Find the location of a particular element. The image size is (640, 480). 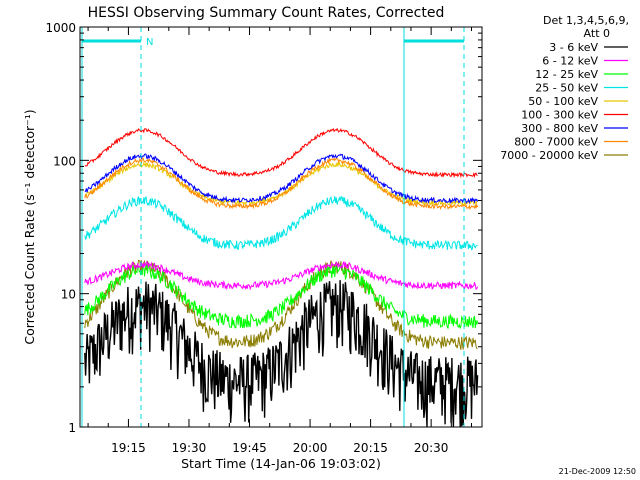

legend-label-5: 100 - 300 keV is located at coordinates (559, 115).